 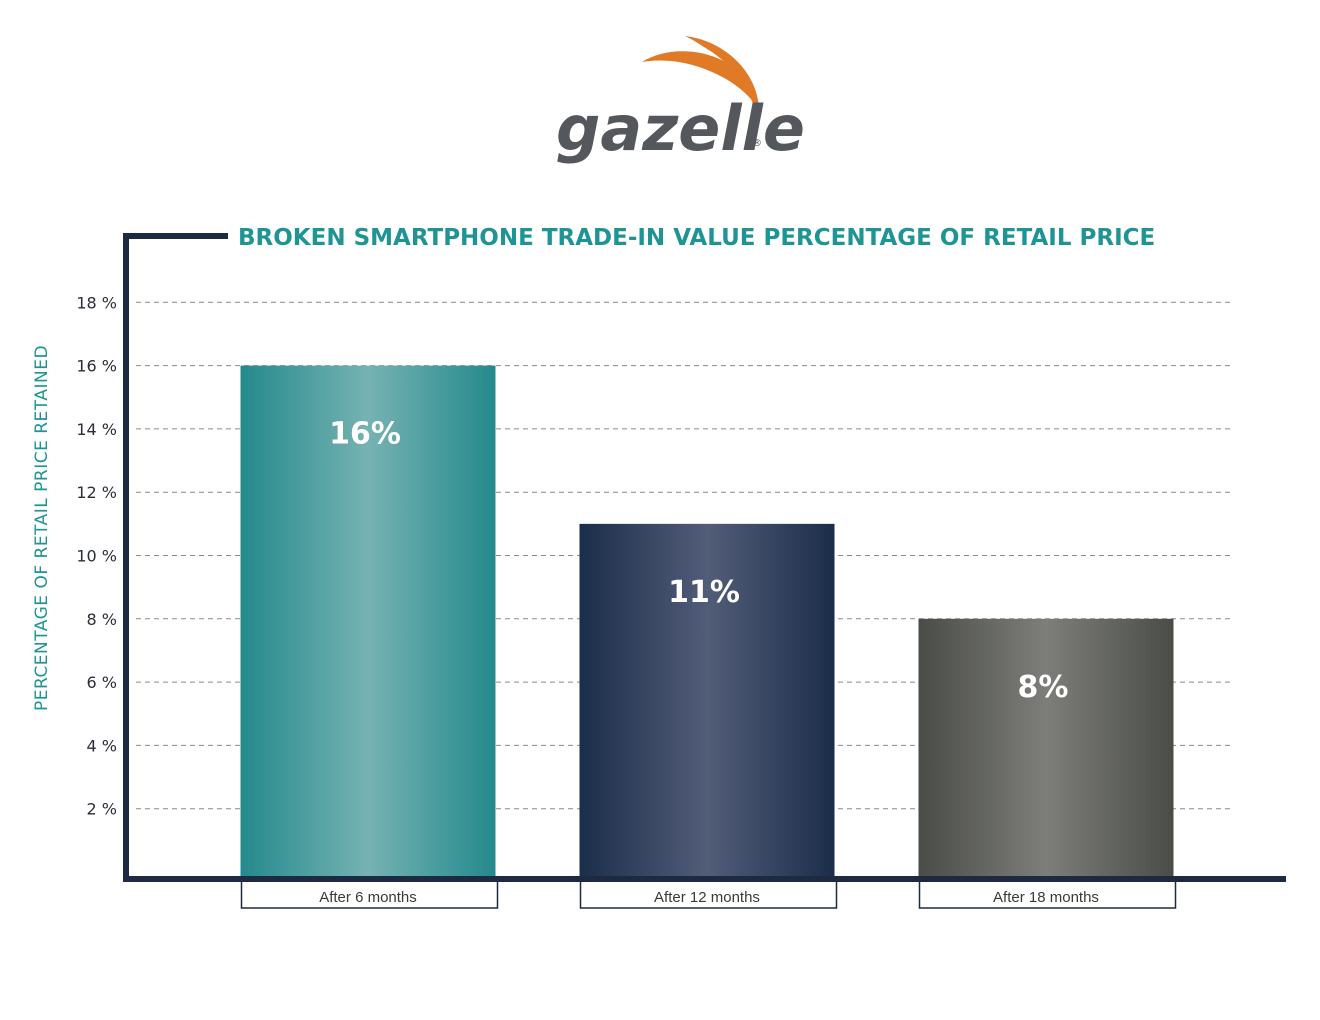 What do you see at coordinates (757, 143) in the screenshot?
I see `trademark-symbol: ®` at bounding box center [757, 143].